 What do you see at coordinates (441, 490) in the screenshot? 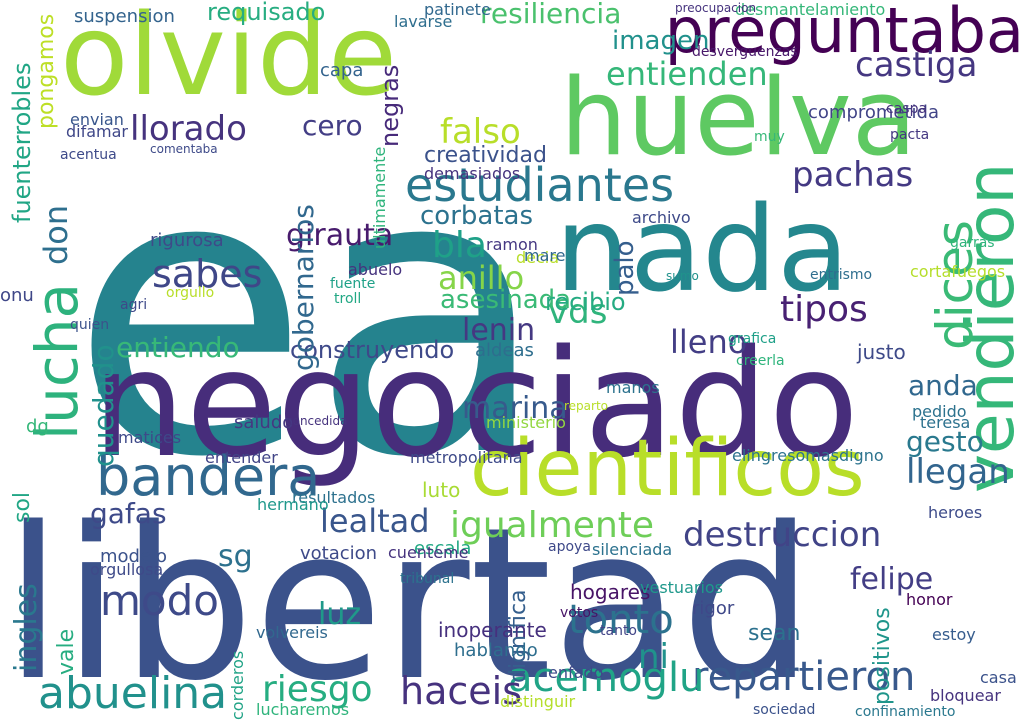
I see `word-luto: luto` at bounding box center [441, 490].